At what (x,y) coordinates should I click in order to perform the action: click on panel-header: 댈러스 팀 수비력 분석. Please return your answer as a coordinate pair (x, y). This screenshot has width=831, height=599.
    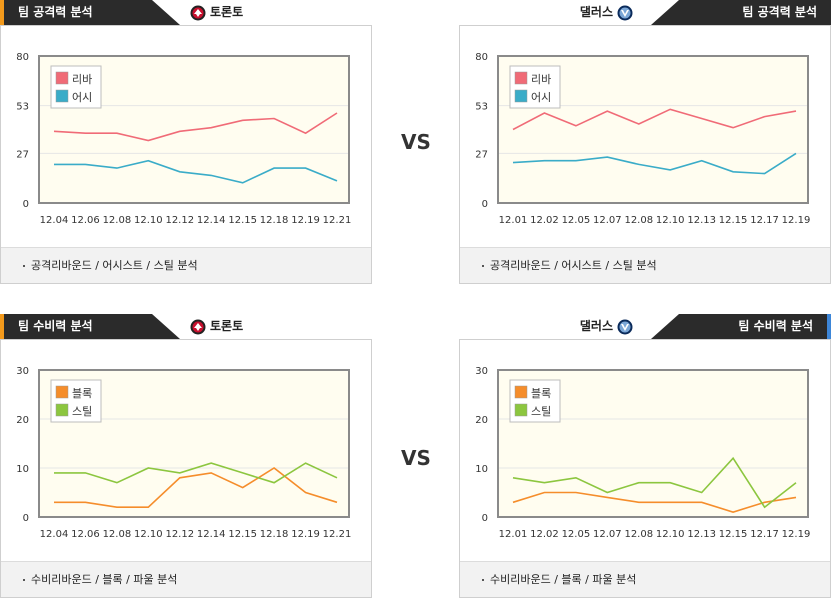
    Looking at the image, I should click on (645, 326).